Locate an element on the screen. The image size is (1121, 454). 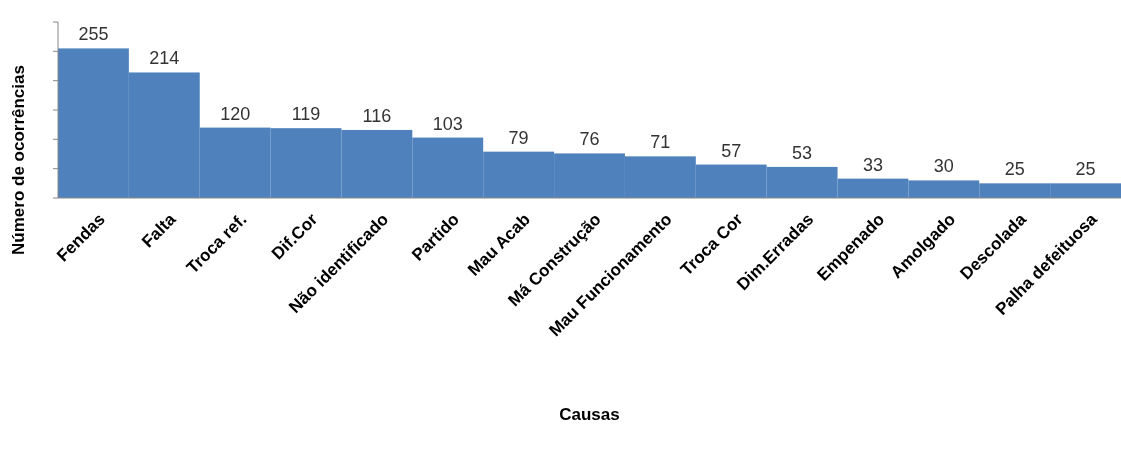
data-label: 33 is located at coordinates (872, 164).